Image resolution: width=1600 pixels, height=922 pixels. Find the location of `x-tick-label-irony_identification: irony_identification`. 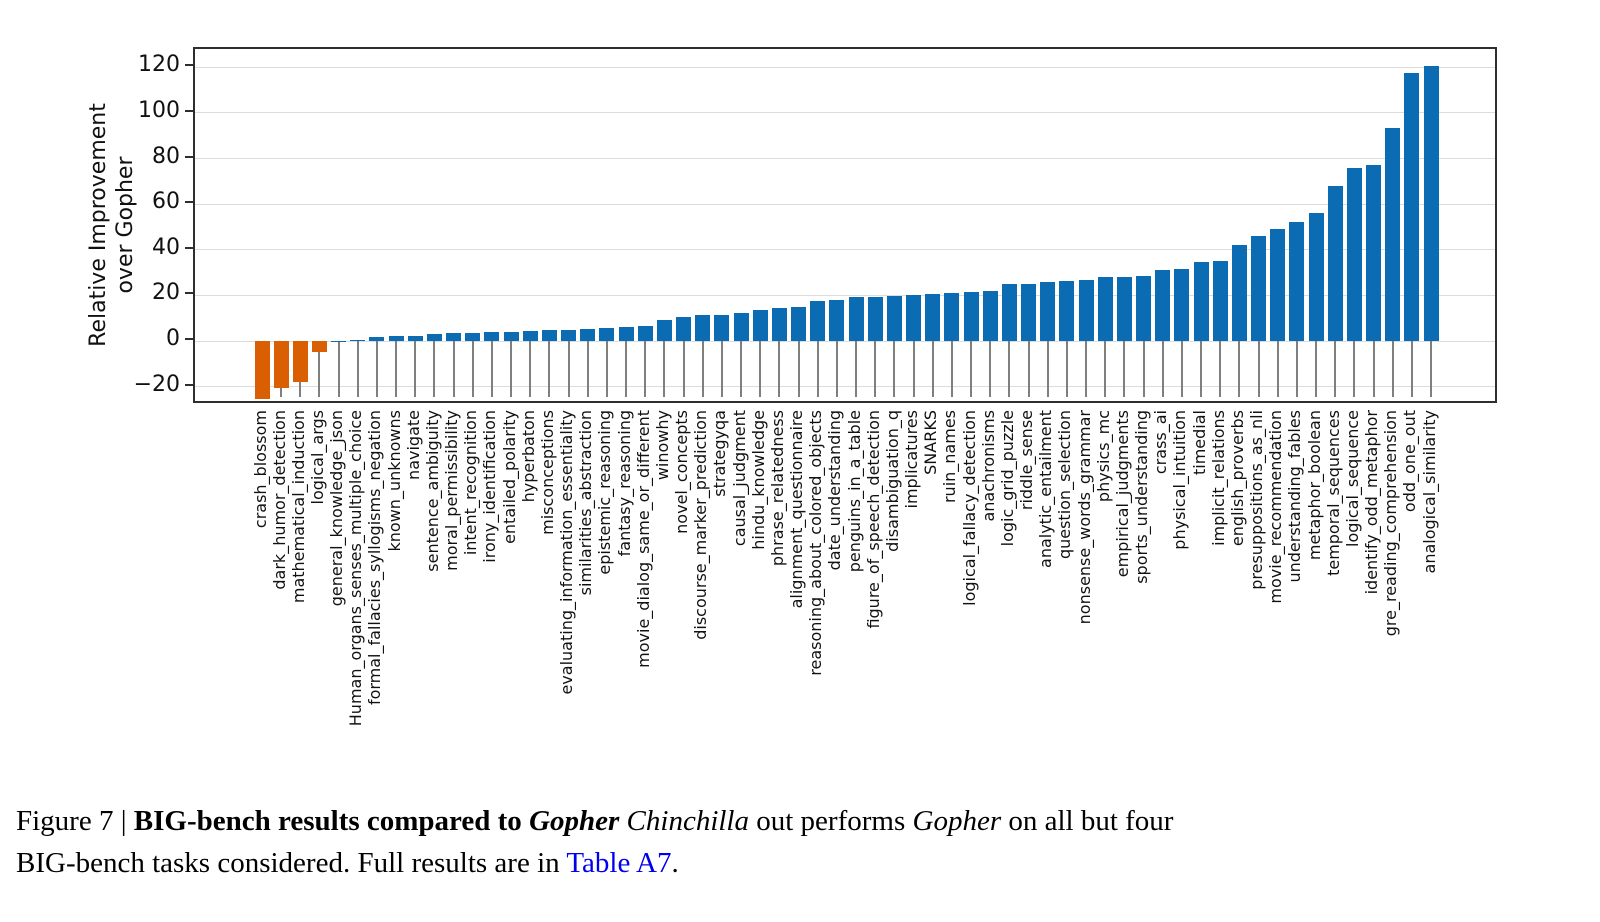

x-tick-label-irony_identification: irony_identification is located at coordinates (490, 486).